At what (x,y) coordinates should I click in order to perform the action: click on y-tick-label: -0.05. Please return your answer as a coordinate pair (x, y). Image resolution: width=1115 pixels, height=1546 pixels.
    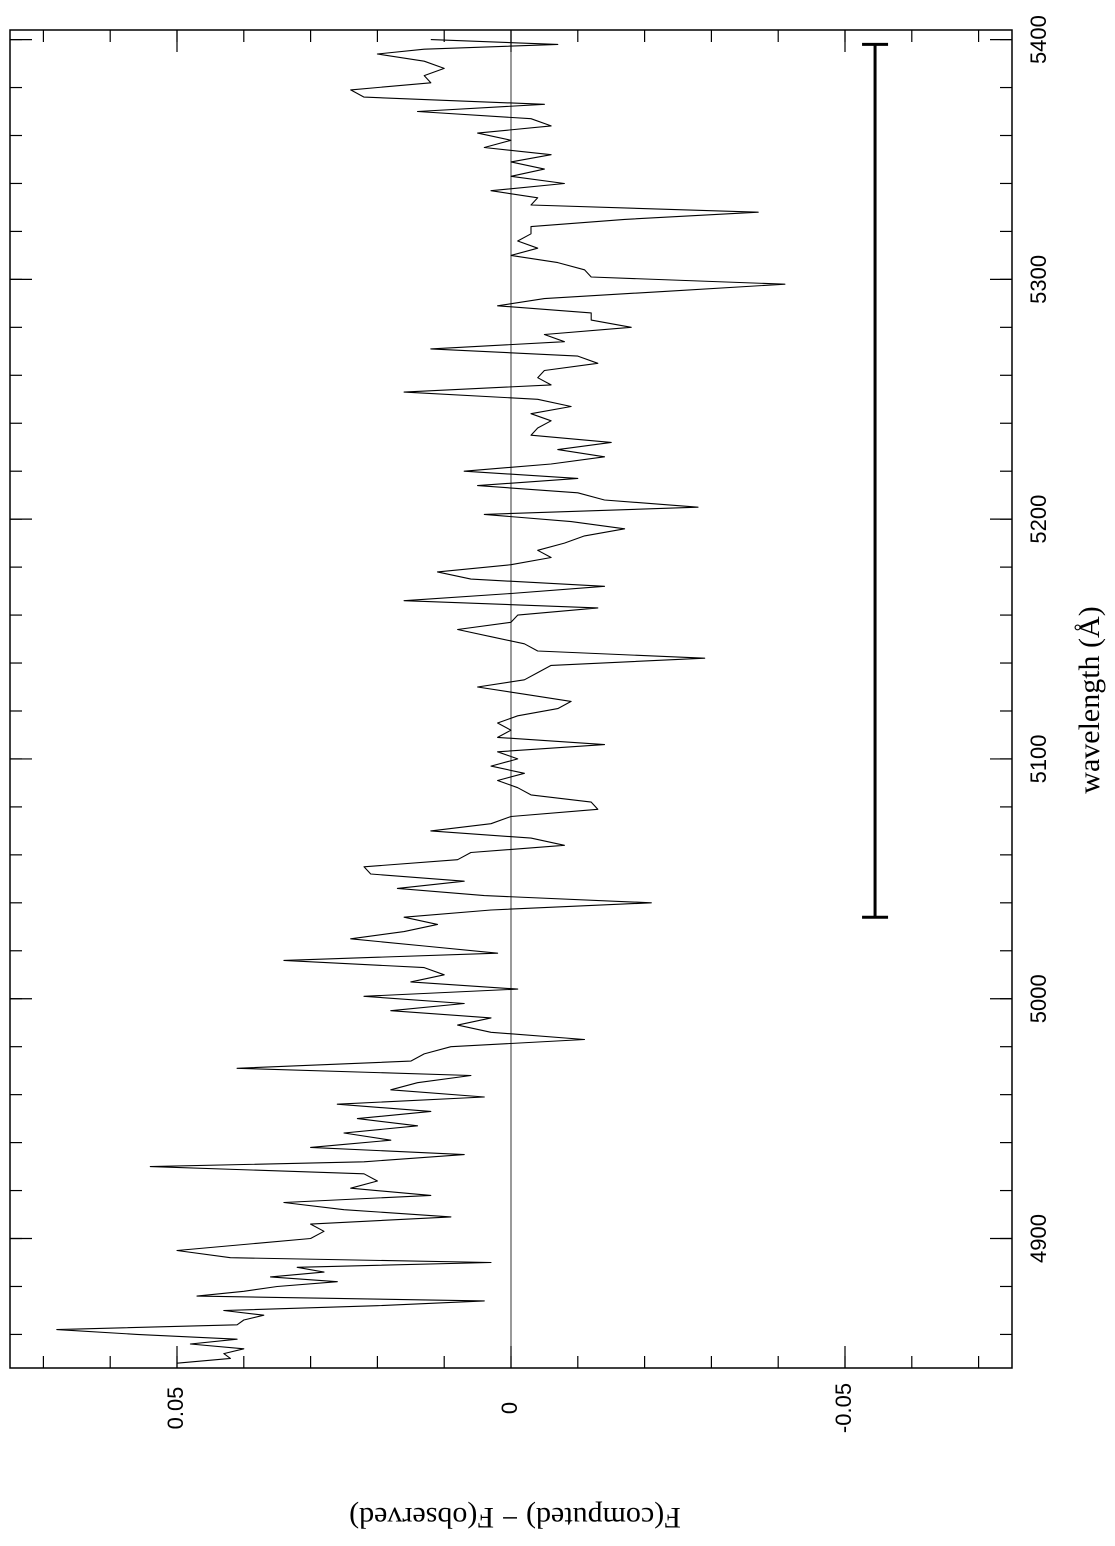
    Looking at the image, I should click on (843, 1408).